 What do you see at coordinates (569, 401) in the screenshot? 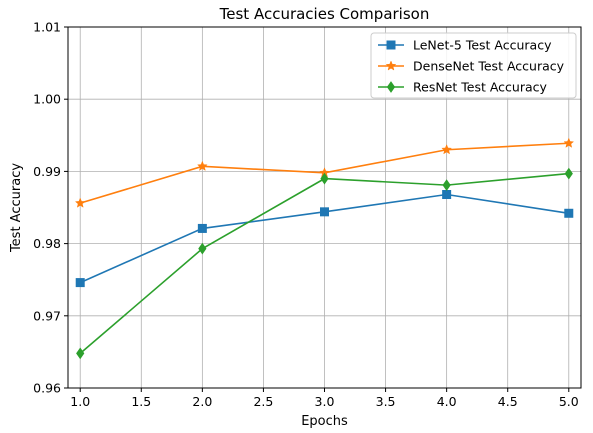
I see `x-tick-label: 5.0` at bounding box center [569, 401].